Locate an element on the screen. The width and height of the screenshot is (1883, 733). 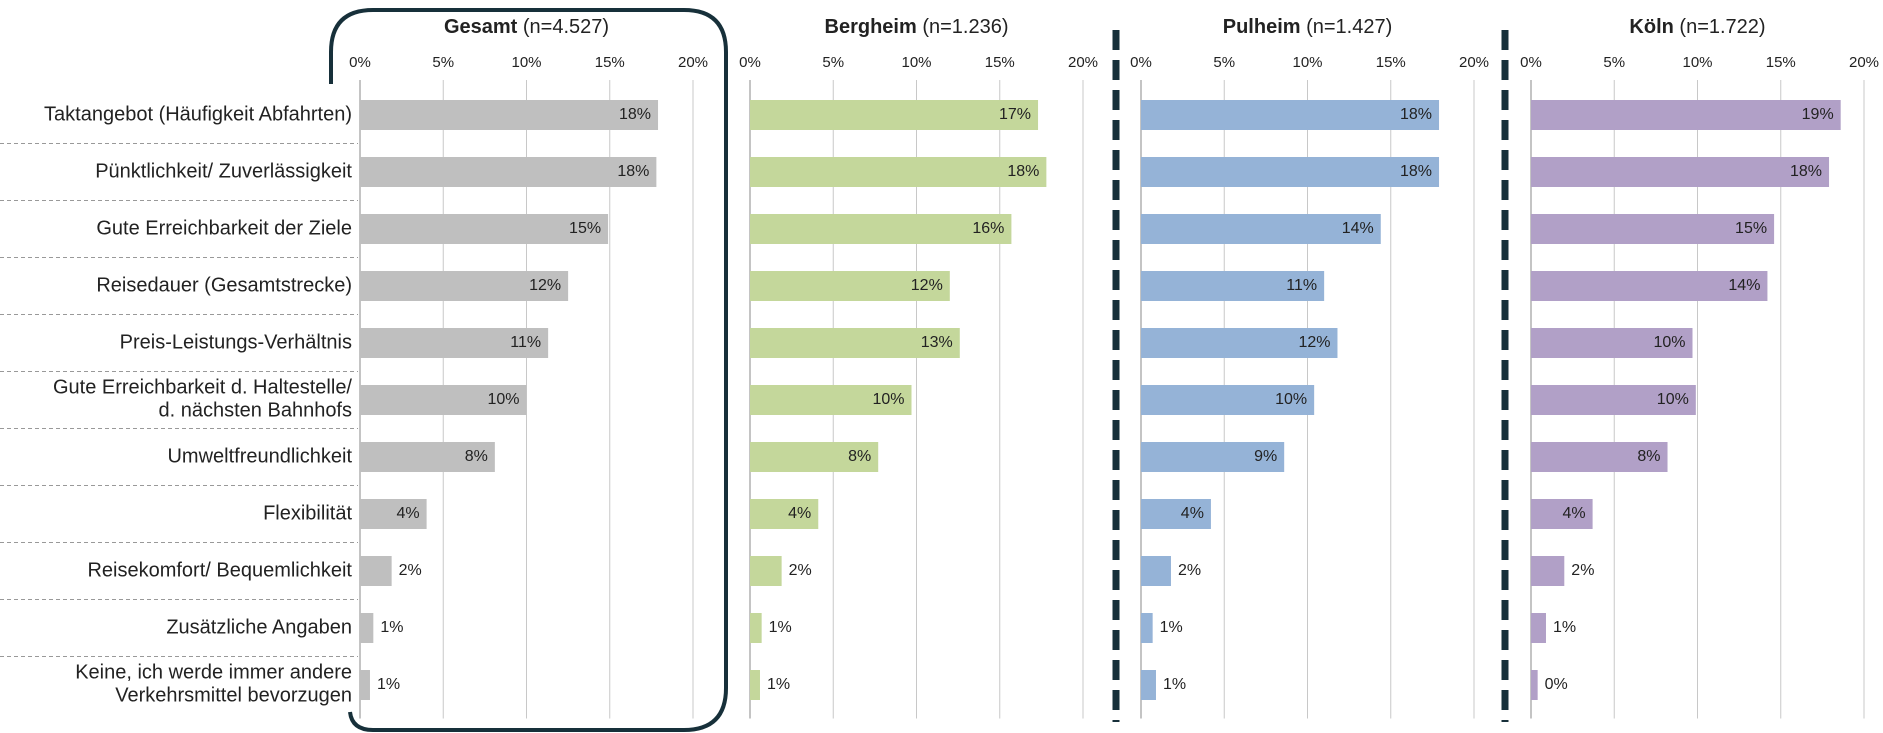
panel-title: Bergheim (n=1.236) is located at coordinates (917, 27).